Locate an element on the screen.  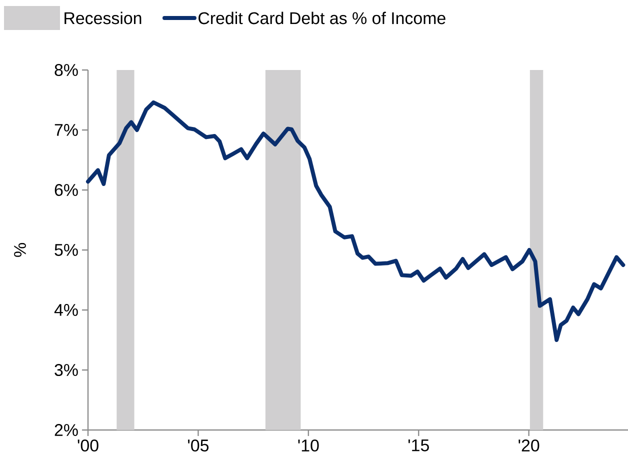
x-tick-label: '05 is located at coordinates (198, 446).